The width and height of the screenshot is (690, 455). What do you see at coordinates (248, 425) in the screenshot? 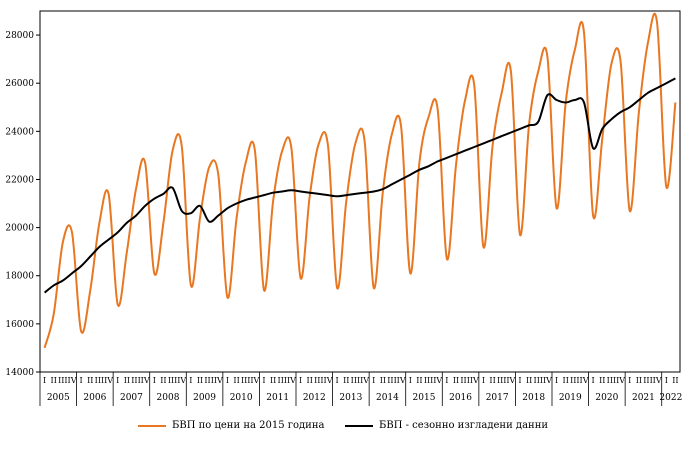
I see `legend-label-gdp: БВП по цени на 2015 година` at bounding box center [248, 425].